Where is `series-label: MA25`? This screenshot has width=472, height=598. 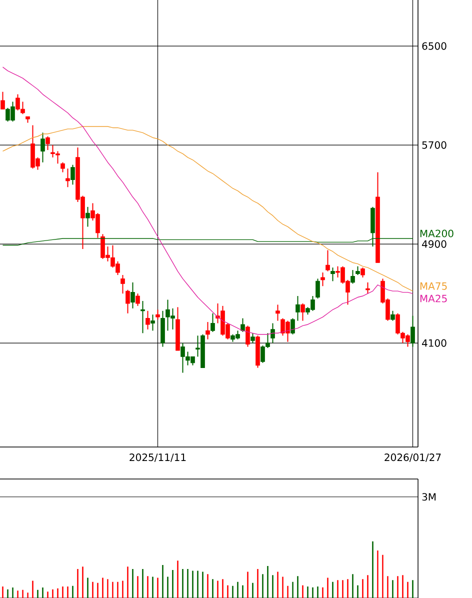 series-label: MA25 is located at coordinates (433, 298).